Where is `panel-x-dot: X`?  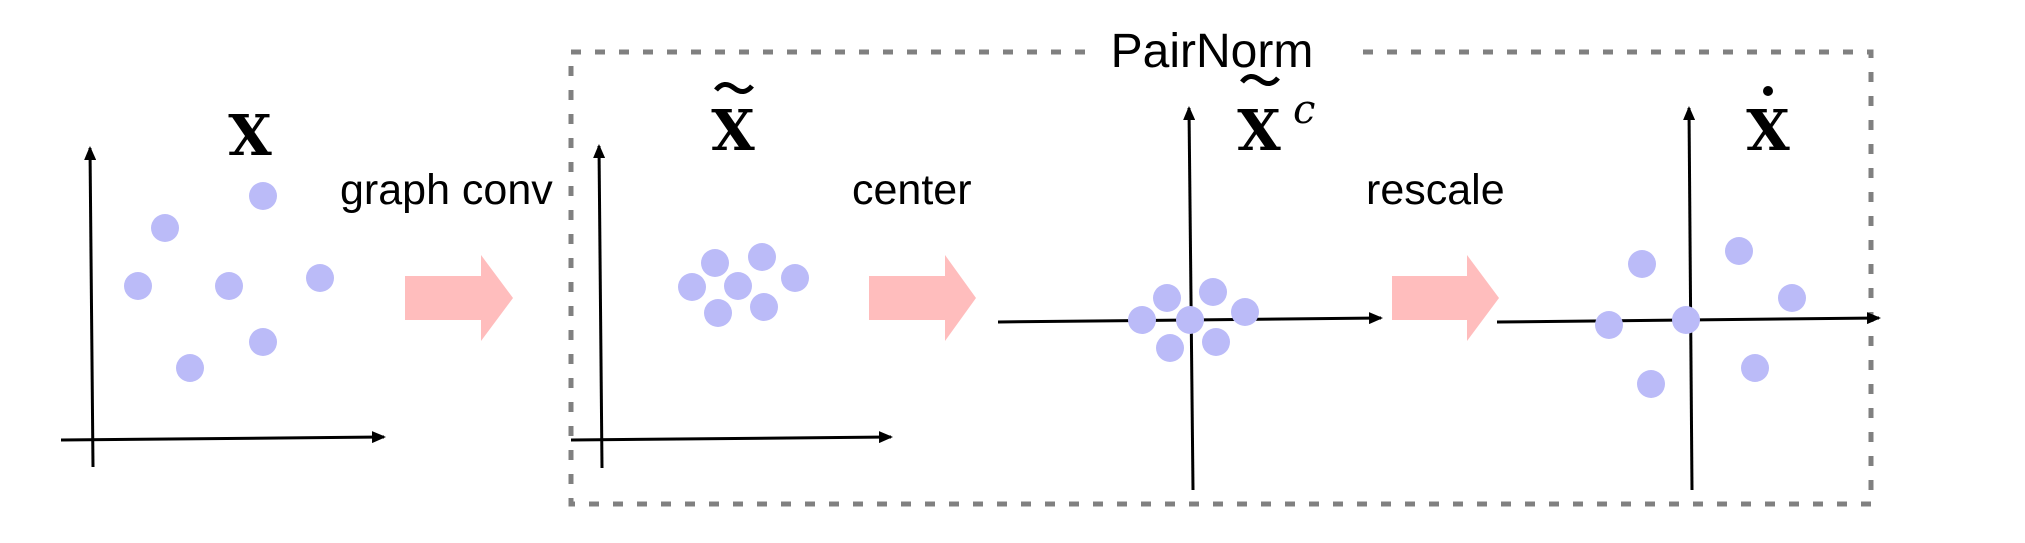
panel-x-dot: X is located at coordinates (1688, 288).